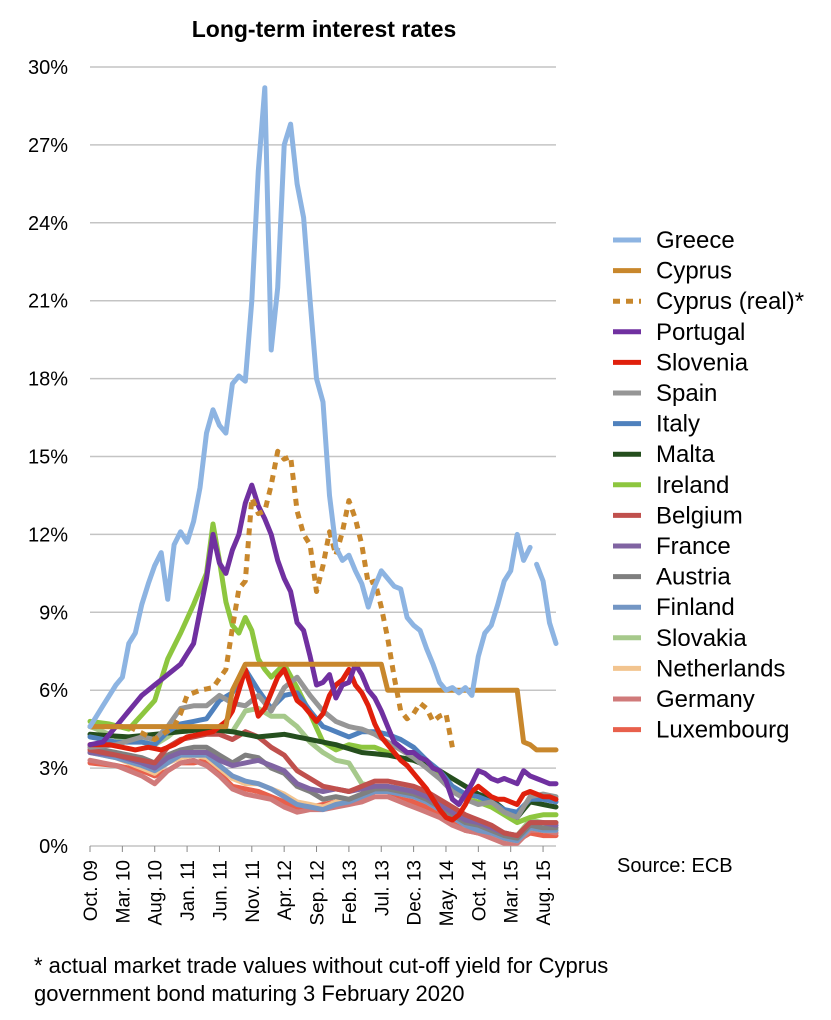  Describe the element at coordinates (479, 891) in the screenshot. I see `x-tick-label: Oct. 14` at that location.